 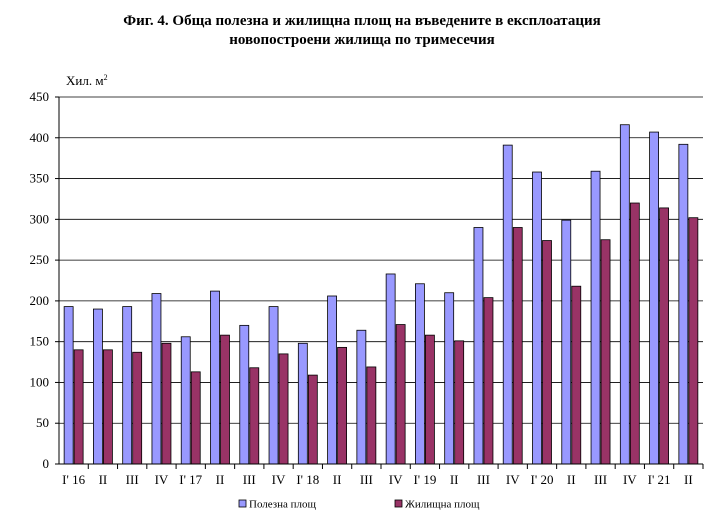 I want to click on y-axis-label-superscript: 2, so click(x=106, y=77).